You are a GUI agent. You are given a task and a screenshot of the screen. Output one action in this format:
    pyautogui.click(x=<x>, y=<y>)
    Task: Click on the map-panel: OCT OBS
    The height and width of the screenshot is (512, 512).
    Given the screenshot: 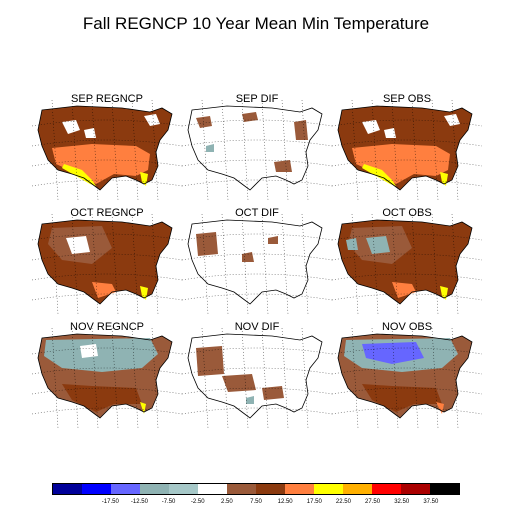 What is the action you would take?
    pyautogui.click(x=407, y=260)
    